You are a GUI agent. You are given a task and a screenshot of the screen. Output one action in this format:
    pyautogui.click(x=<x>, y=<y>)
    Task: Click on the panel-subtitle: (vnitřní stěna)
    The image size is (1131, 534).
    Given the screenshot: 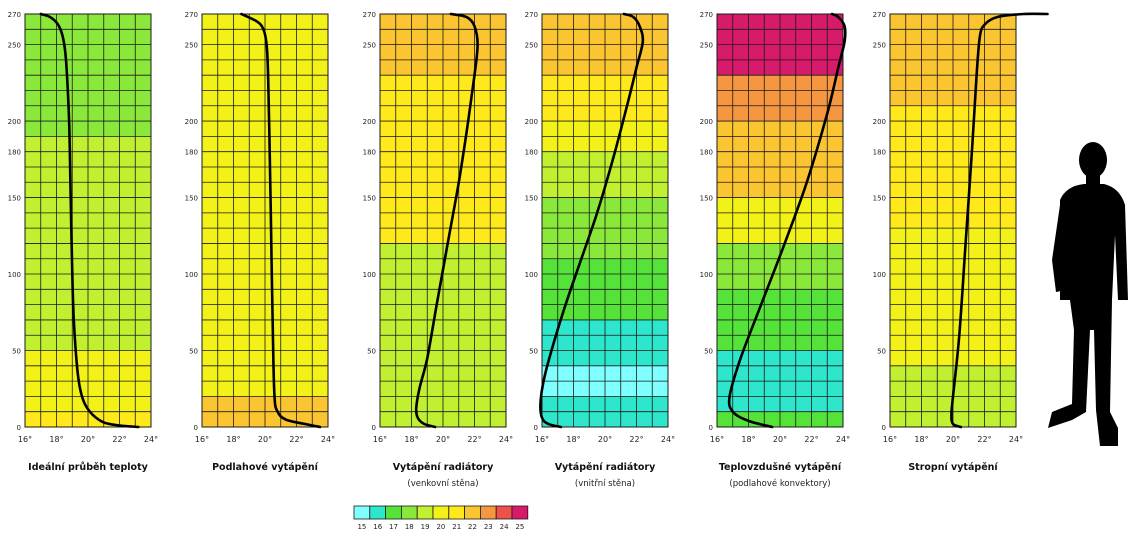 What is the action you would take?
    pyautogui.click(x=605, y=484)
    